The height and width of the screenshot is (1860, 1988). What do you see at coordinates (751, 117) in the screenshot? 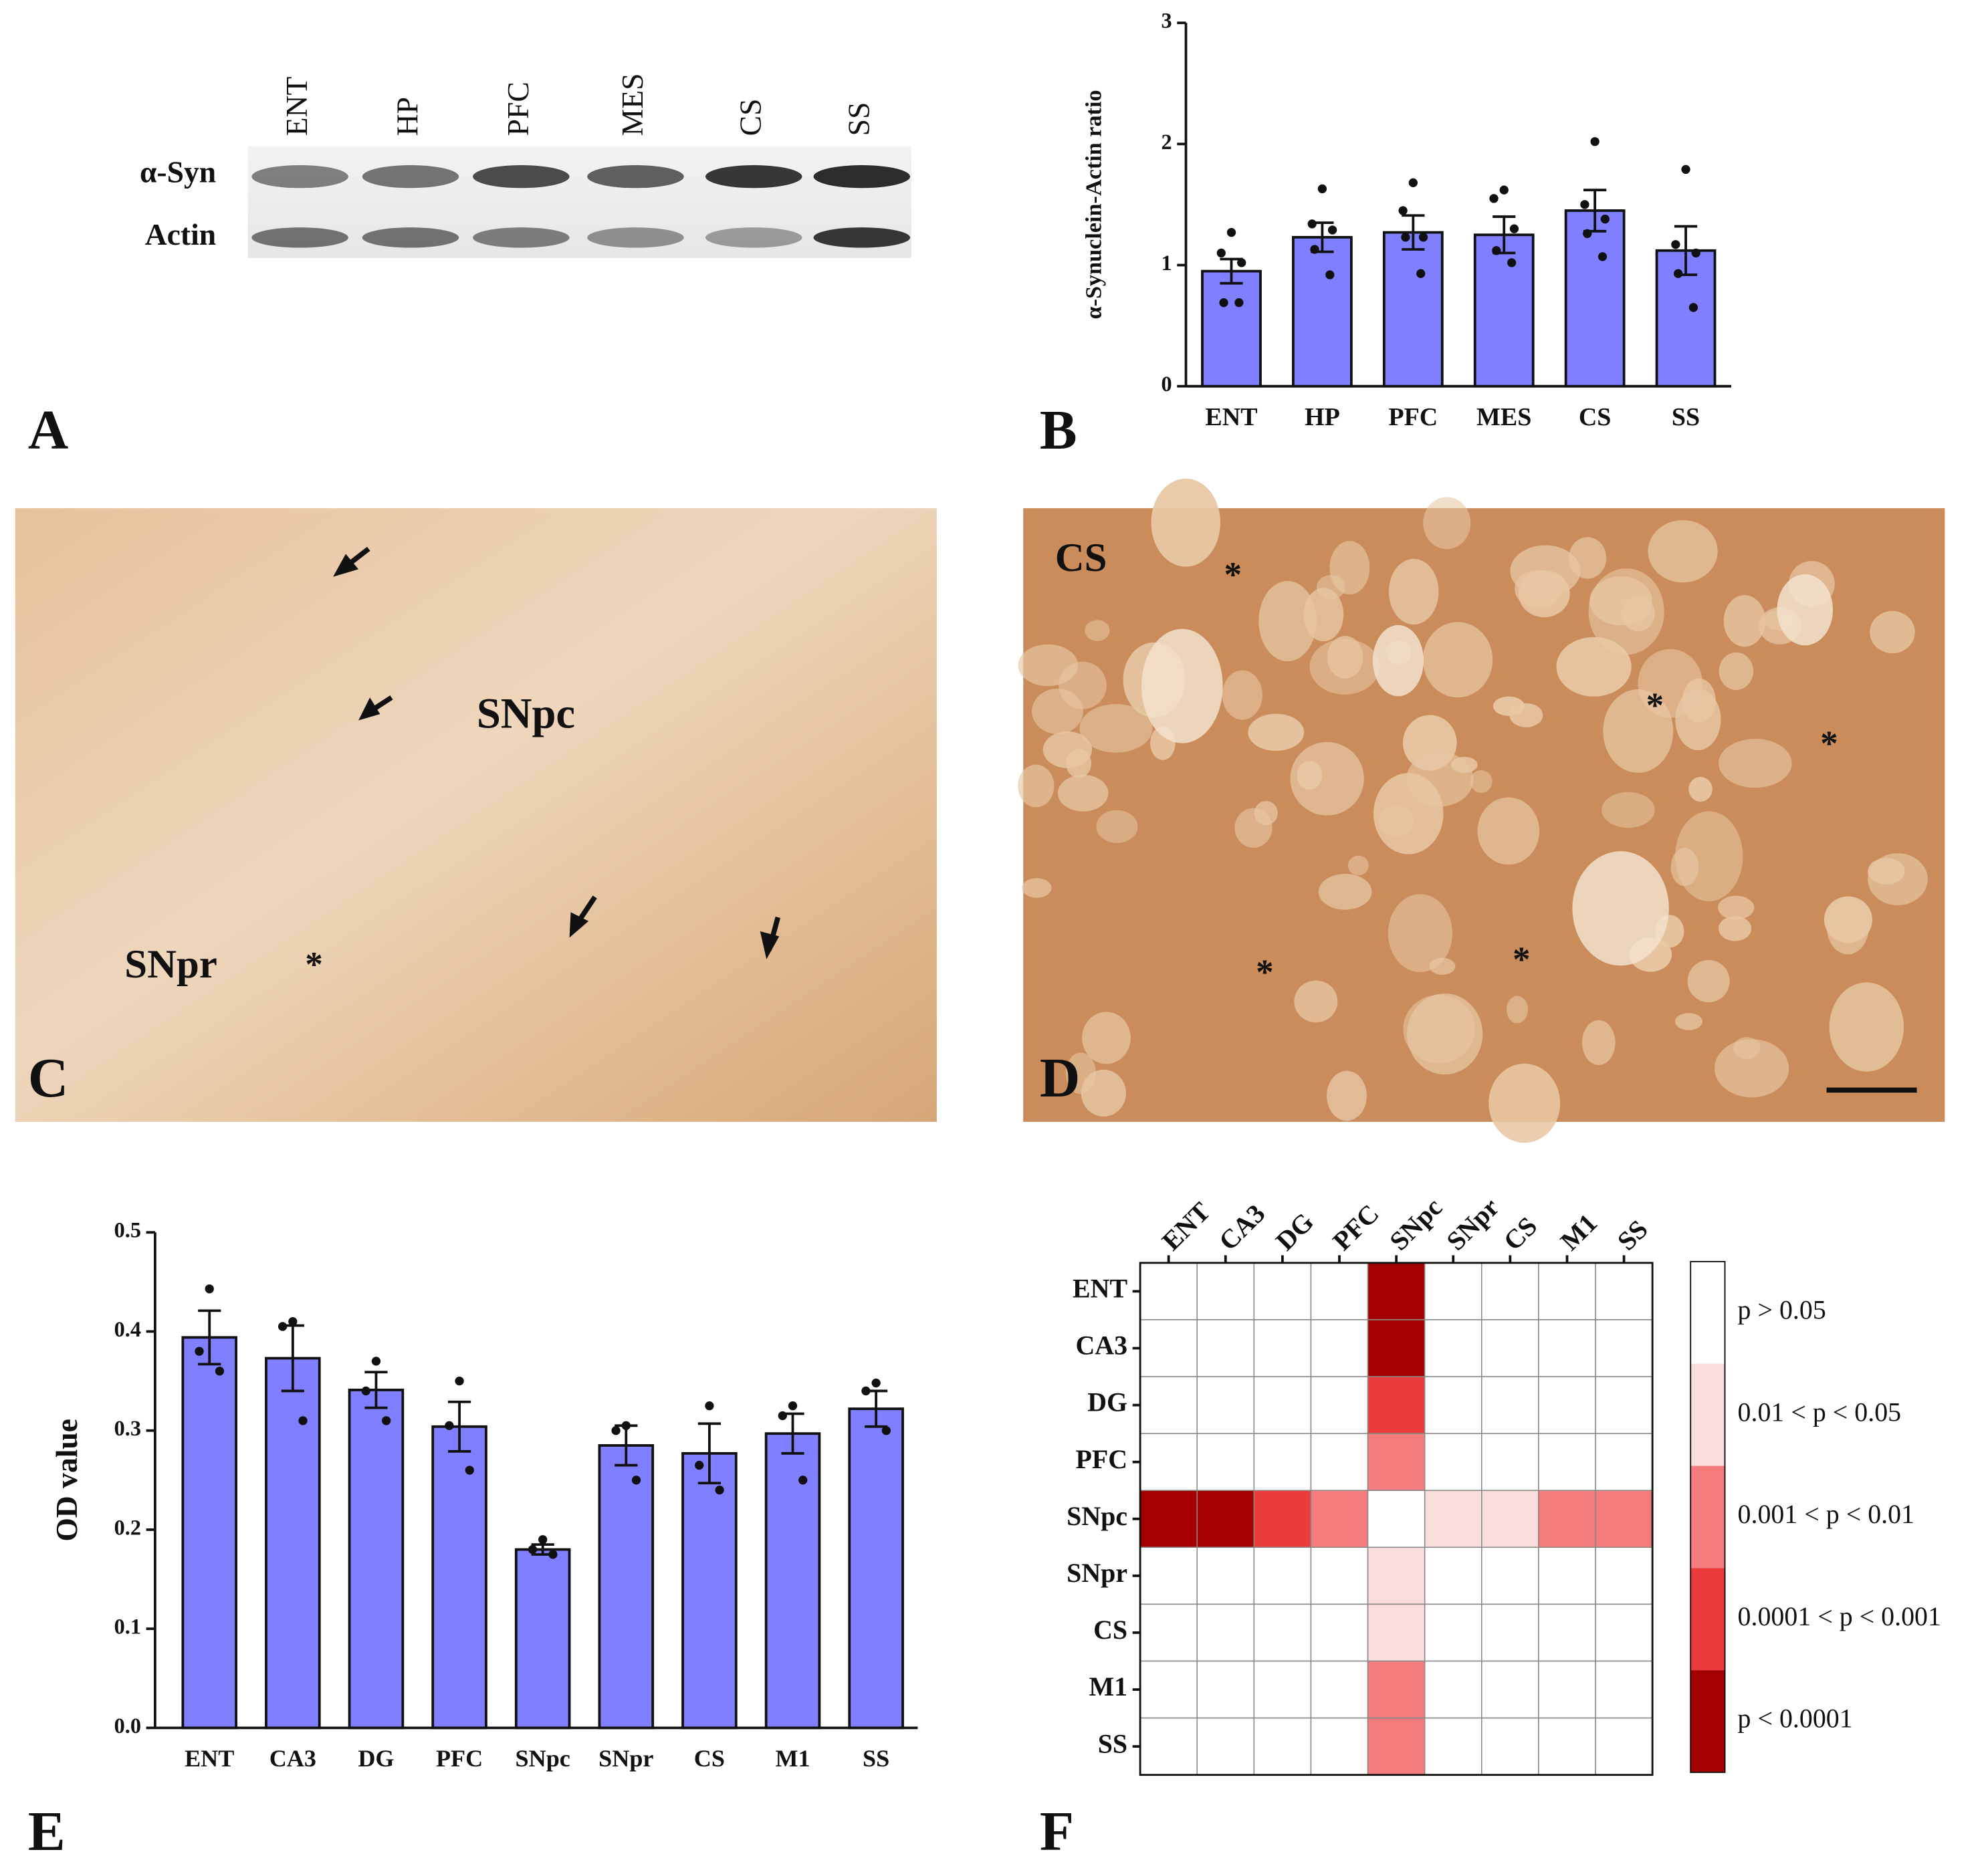
I see `lane-label: CS` at bounding box center [751, 117].